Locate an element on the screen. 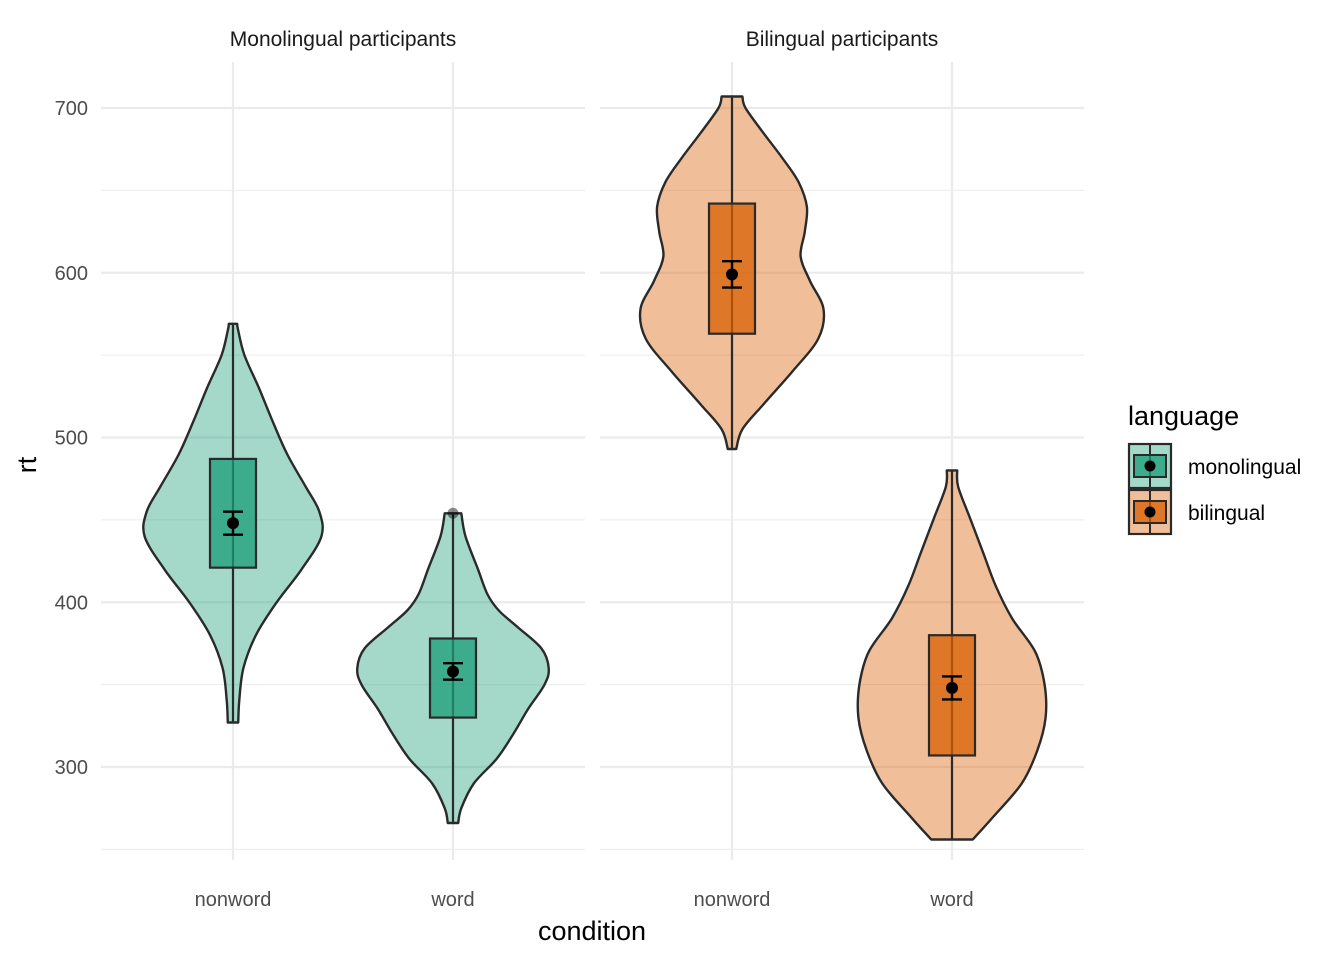  y-tick-label: 500 is located at coordinates (71, 439).